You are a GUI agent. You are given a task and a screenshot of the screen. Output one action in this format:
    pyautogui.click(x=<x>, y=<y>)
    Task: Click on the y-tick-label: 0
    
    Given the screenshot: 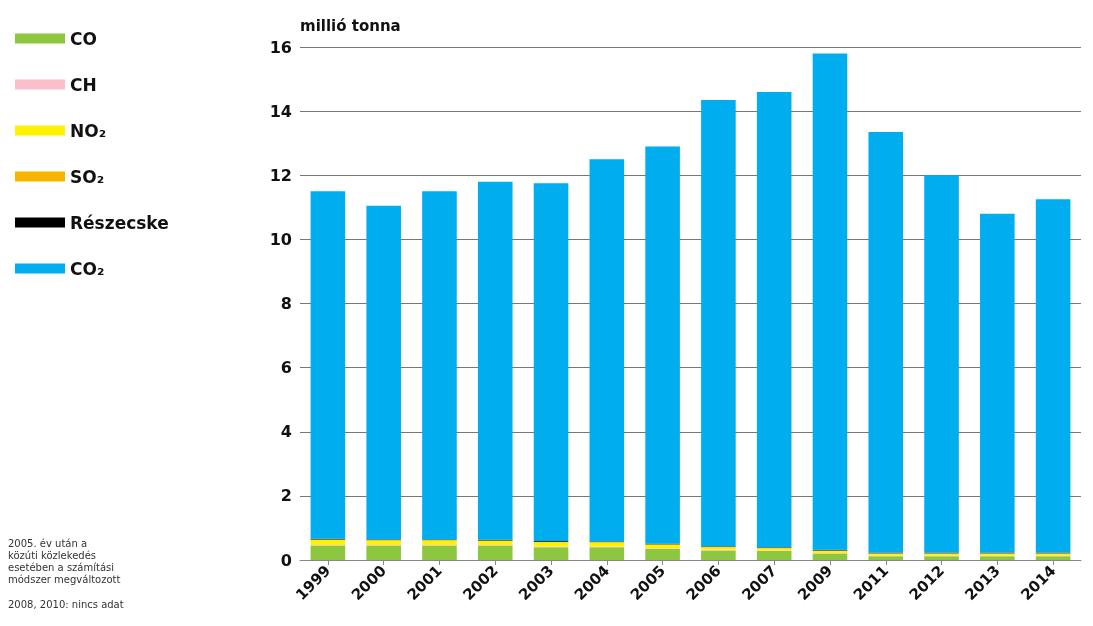 What is the action you would take?
    pyautogui.click(x=286, y=560)
    